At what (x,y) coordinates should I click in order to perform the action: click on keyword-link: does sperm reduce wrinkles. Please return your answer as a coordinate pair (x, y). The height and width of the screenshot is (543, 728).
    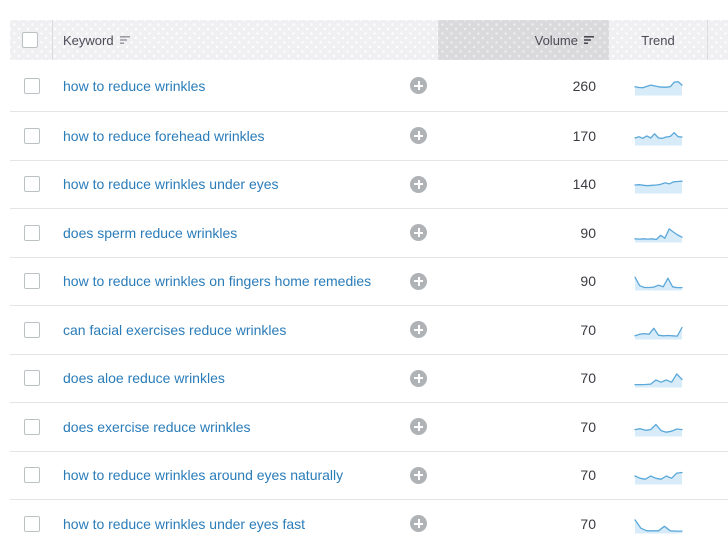
    Looking at the image, I should click on (150, 232).